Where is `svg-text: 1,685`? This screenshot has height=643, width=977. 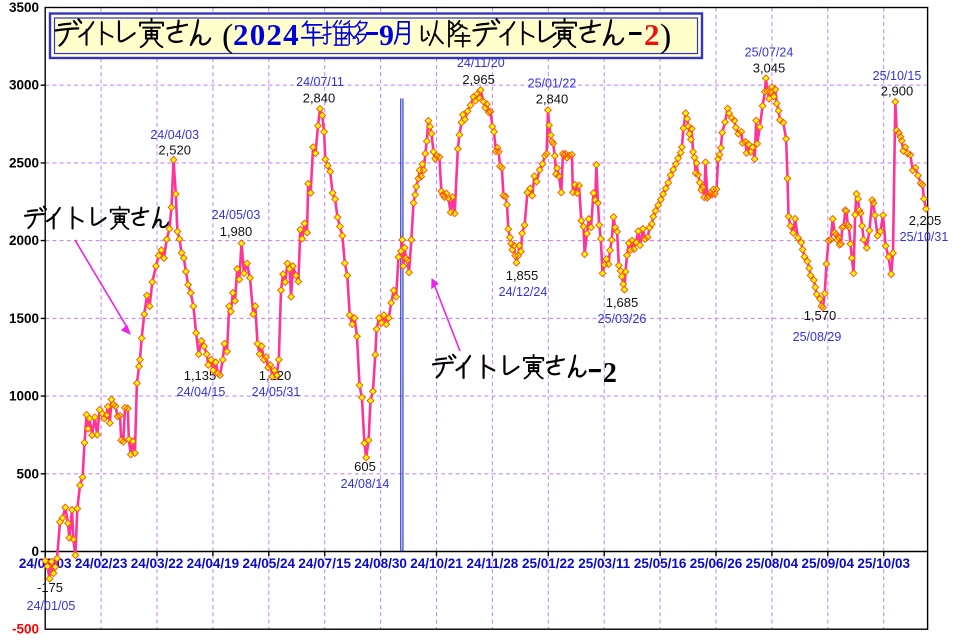
svg-text: 1,685 is located at coordinates (622, 302).